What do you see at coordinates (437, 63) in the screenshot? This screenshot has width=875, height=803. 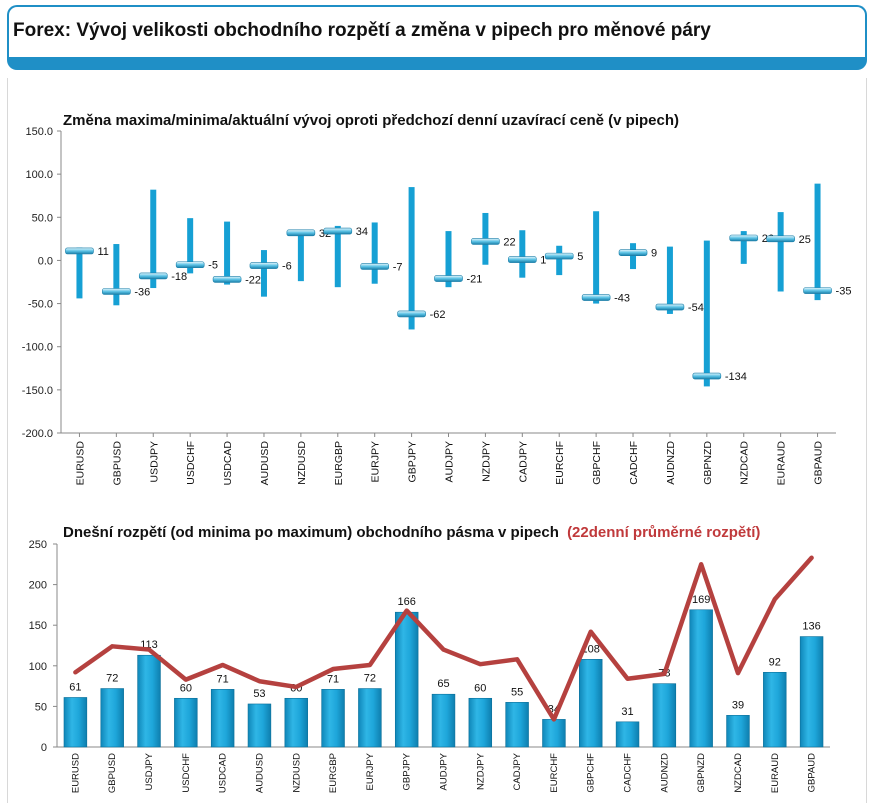 I see `header-accent-bar` at bounding box center [437, 63].